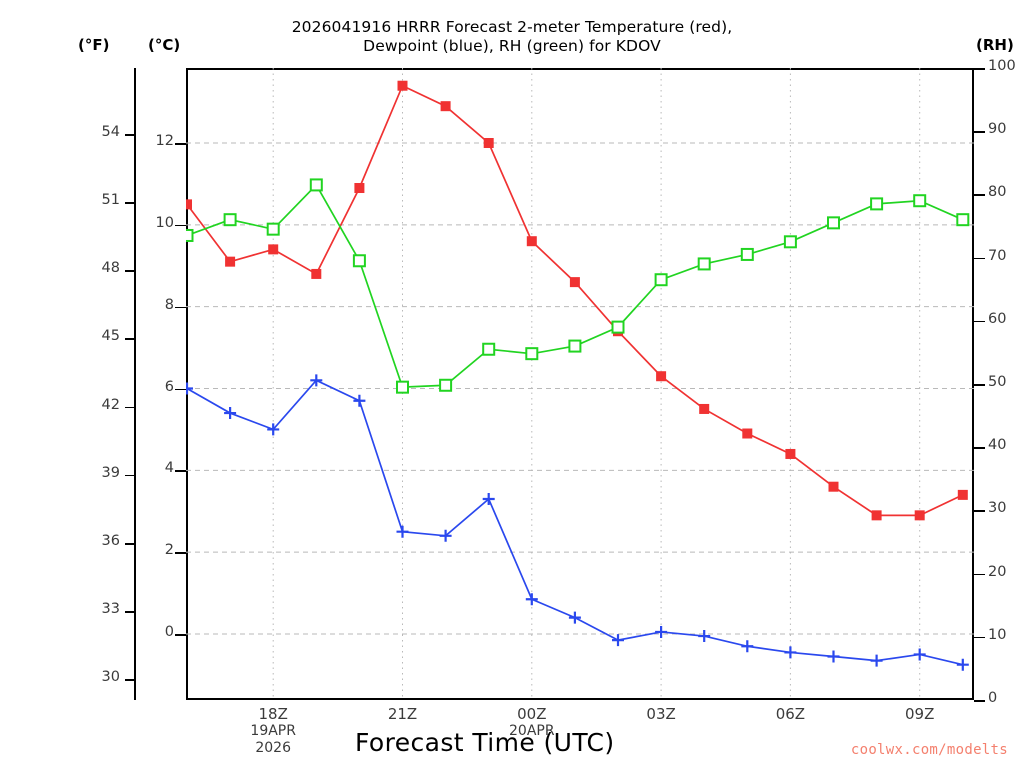 The image size is (1024, 768). I want to click on fahrenheit-tick: 42, so click(110, 404).